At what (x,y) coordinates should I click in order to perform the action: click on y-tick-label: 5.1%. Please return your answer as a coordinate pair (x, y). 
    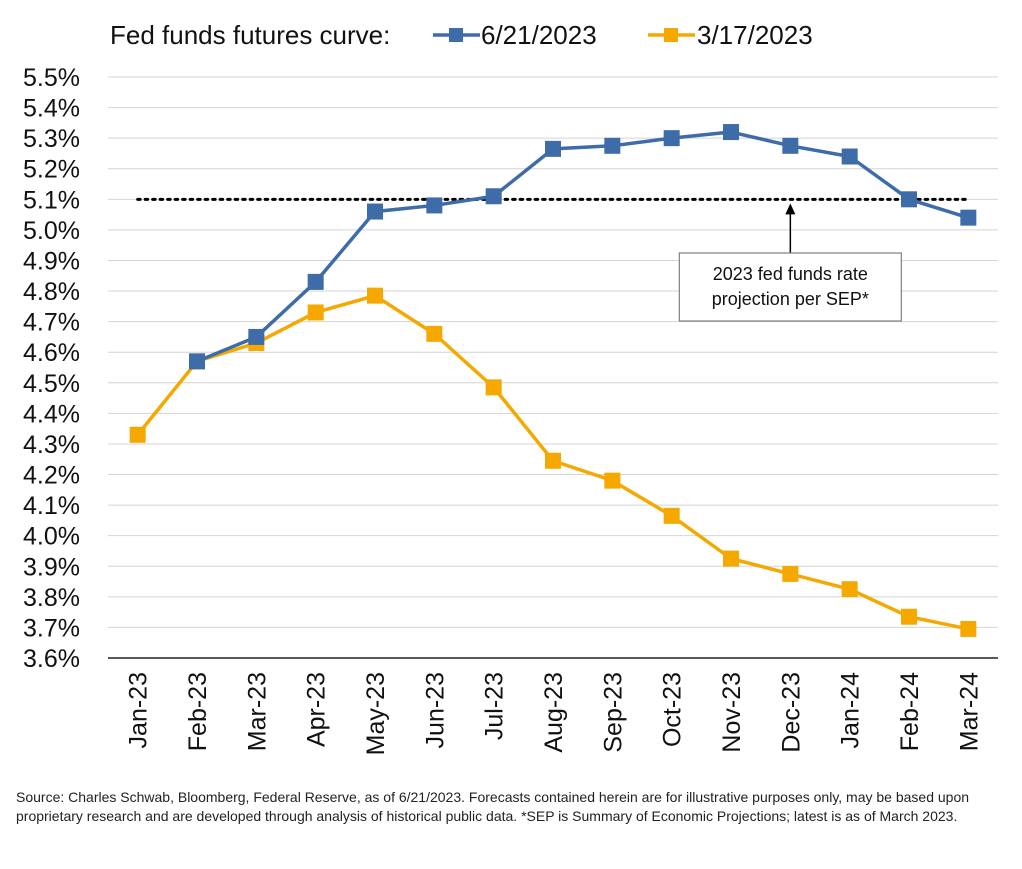
    Looking at the image, I should click on (51, 200).